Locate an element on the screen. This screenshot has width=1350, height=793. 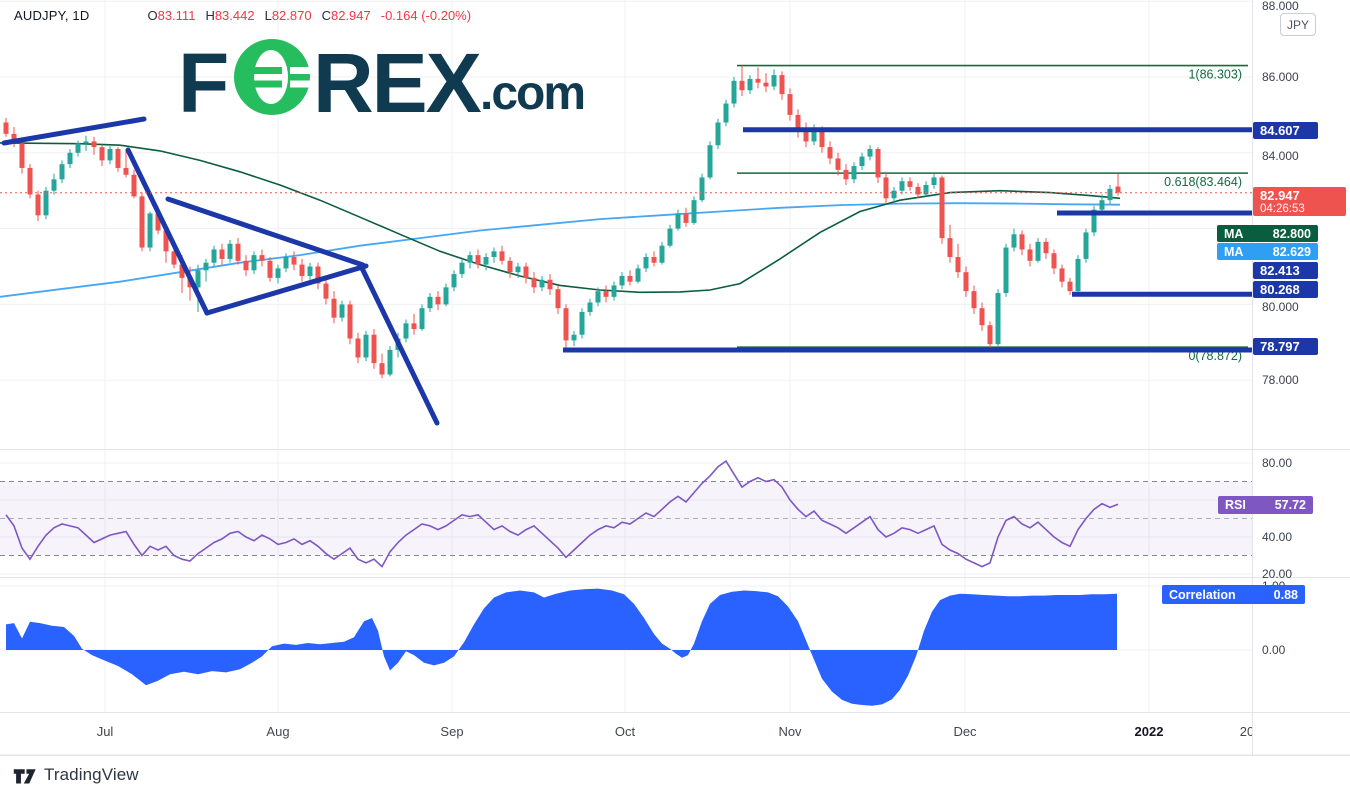
tradingview-logo-icon is located at coordinates (24, 776).